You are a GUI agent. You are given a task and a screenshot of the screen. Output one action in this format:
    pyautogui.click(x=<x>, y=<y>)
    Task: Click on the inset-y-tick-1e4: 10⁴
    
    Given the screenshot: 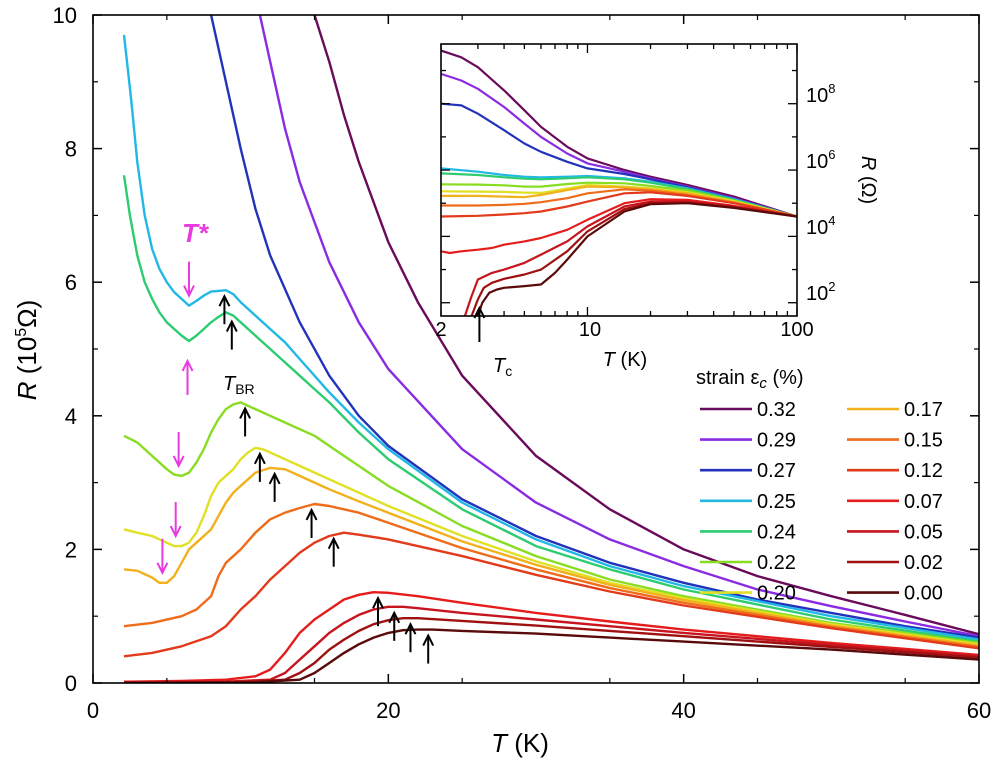 What is the action you would take?
    pyautogui.click(x=820, y=226)
    